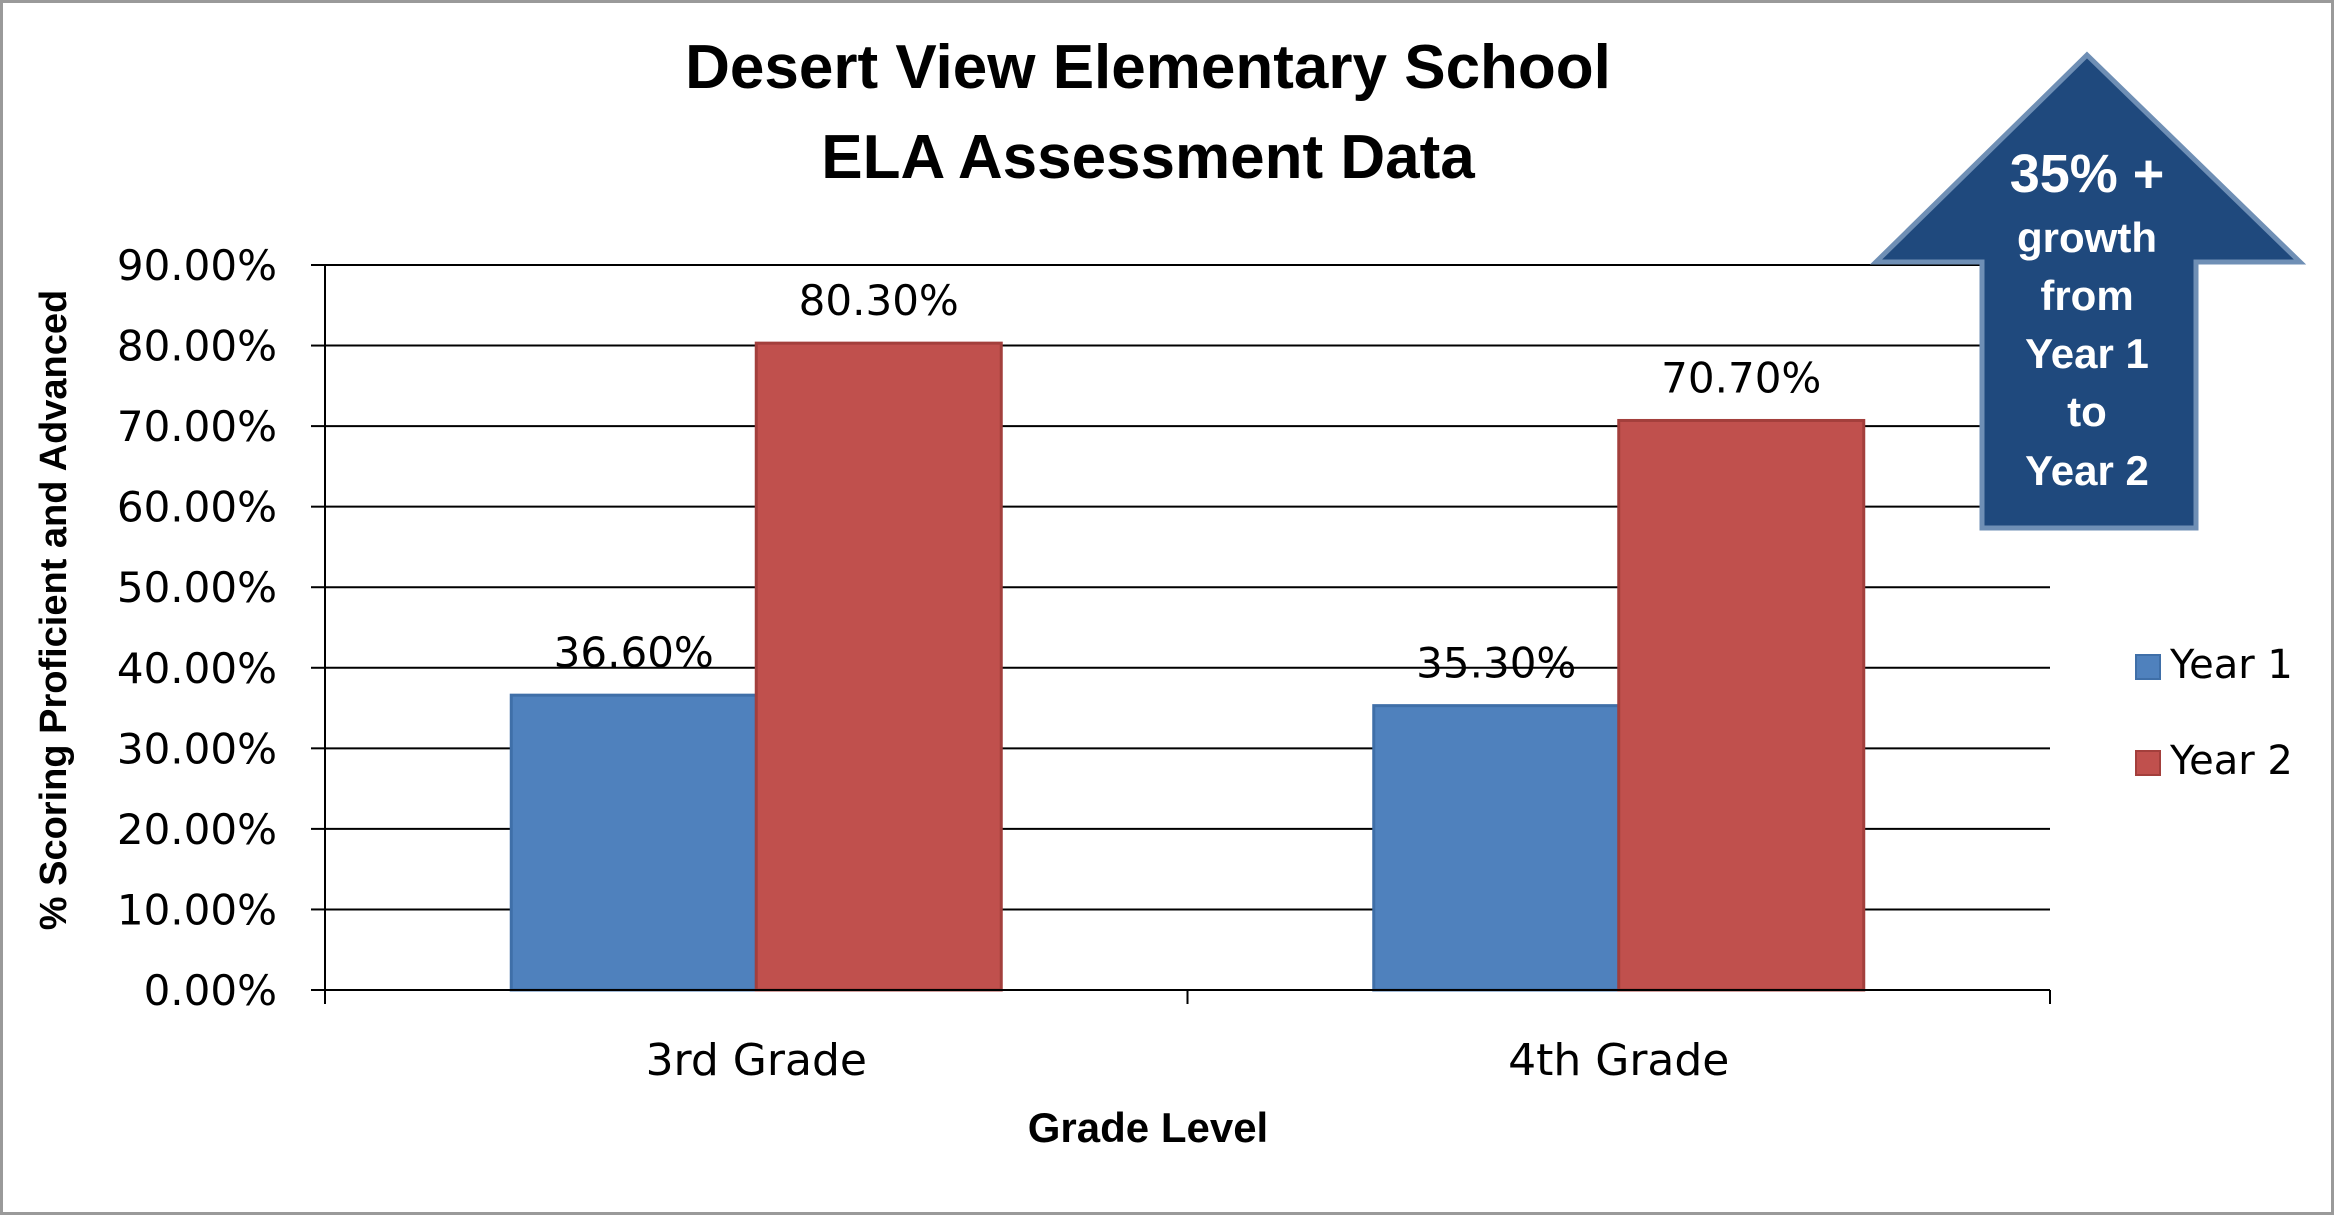  I want to click on callout-text-line: to, so click(2087, 411).